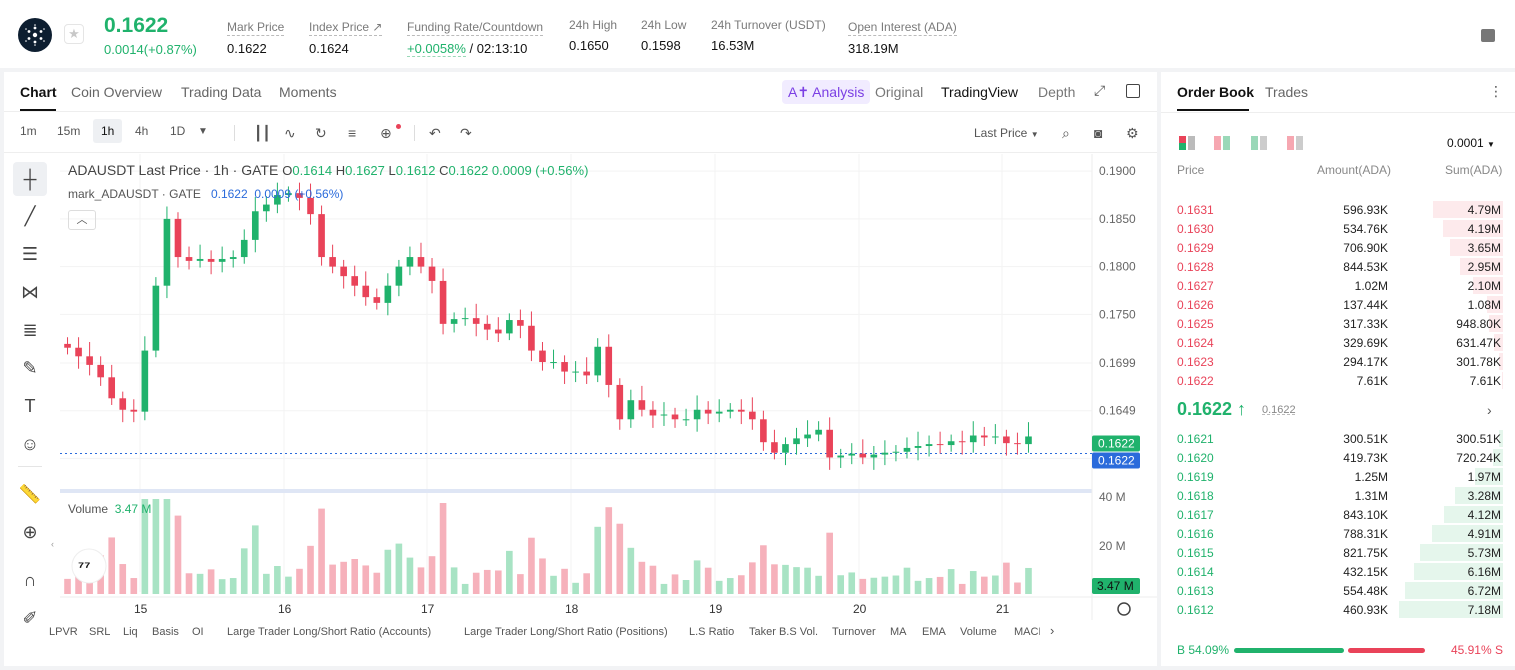 The width and height of the screenshot is (1515, 670). What do you see at coordinates (290, 133) in the screenshot?
I see `indicators-icon: ∿` at bounding box center [290, 133].